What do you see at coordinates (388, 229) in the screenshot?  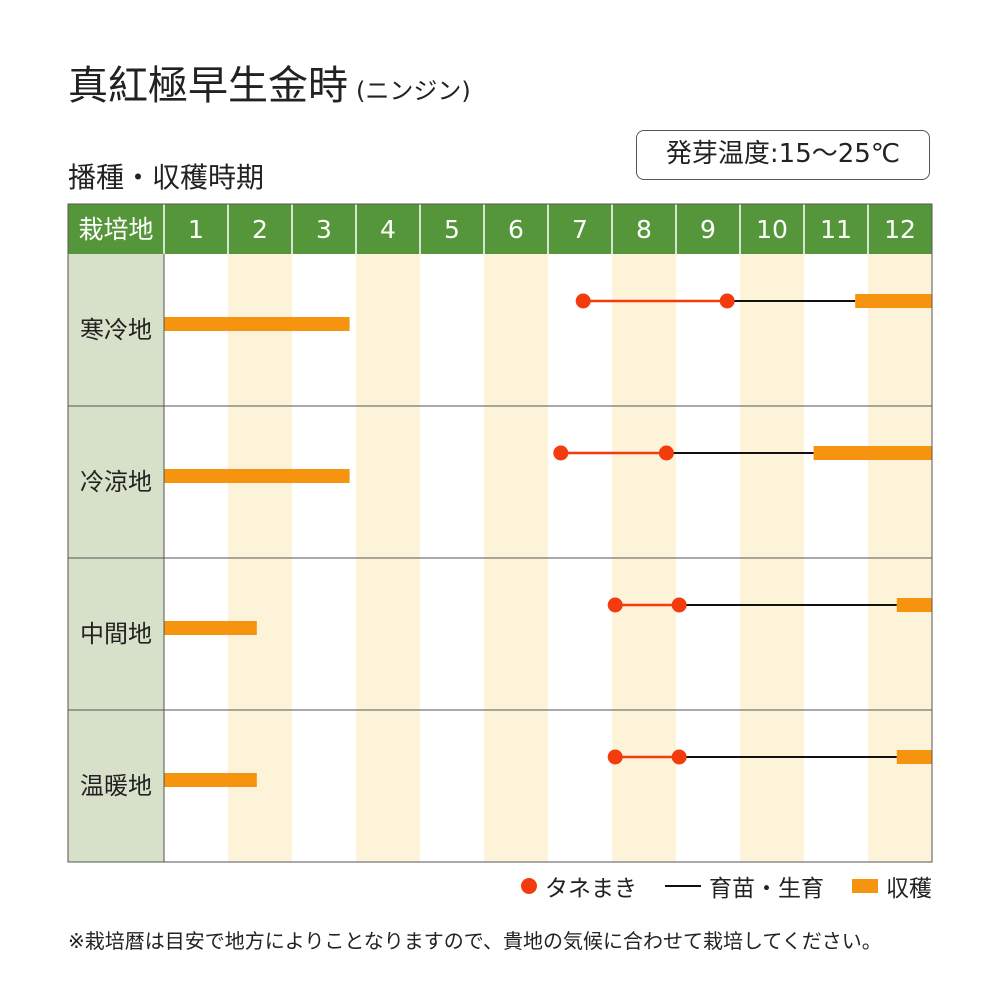 I see `month-label: 4` at bounding box center [388, 229].